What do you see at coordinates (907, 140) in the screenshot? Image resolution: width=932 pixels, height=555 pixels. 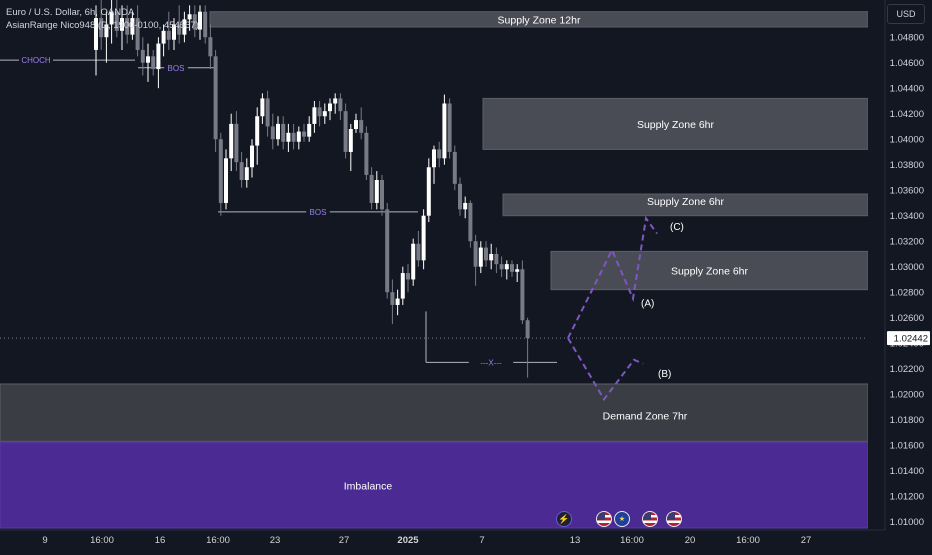 I see `price-tick: 1.04000` at bounding box center [907, 140].